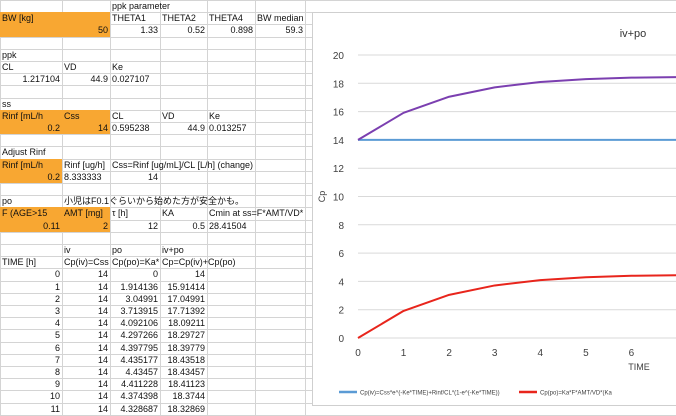 Image resolution: width=676 pixels, height=416 pixels. I want to click on sheet-cell: 5, so click(57, 335).